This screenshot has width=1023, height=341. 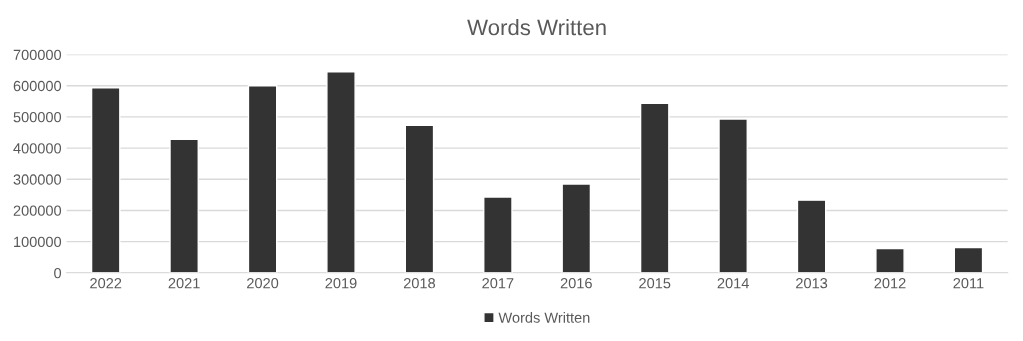 What do you see at coordinates (37, 148) in the screenshot?
I see `y-tick-label: 400000` at bounding box center [37, 148].